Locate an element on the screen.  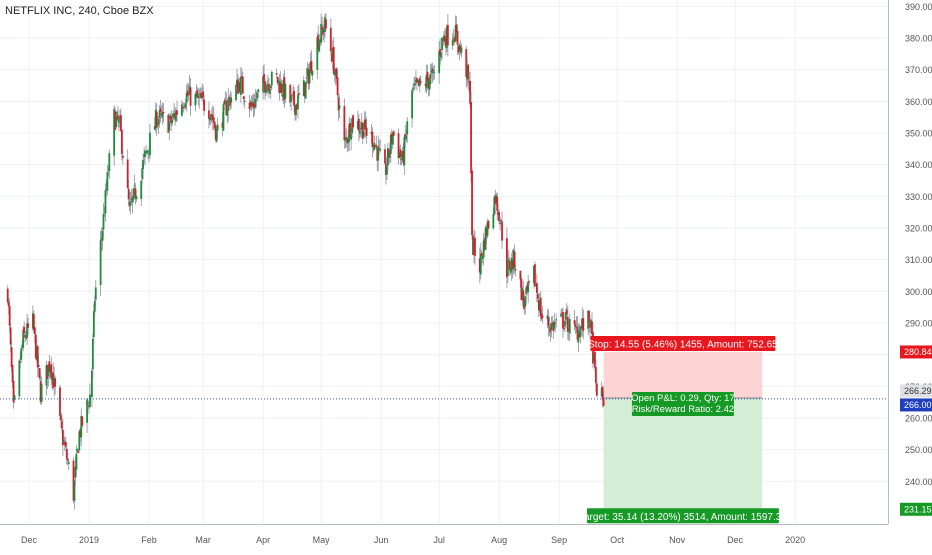
price-tag-bg is located at coordinates (916, 391).